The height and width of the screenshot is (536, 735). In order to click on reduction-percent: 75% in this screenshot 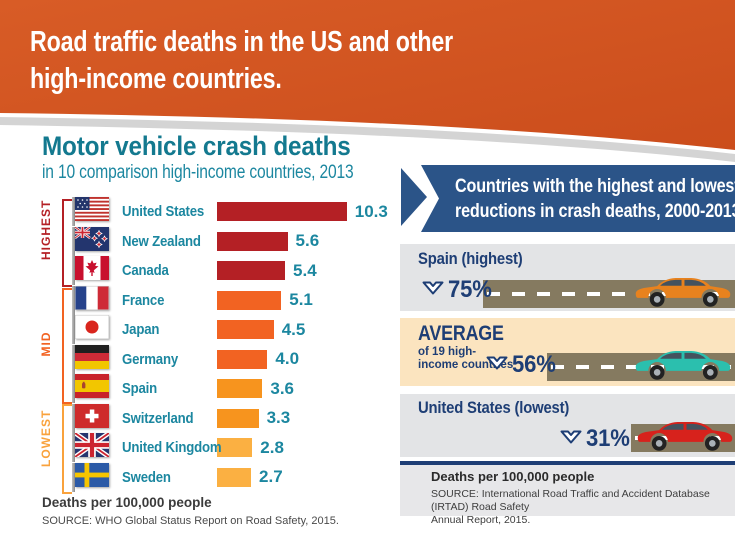, I will do `click(470, 289)`.